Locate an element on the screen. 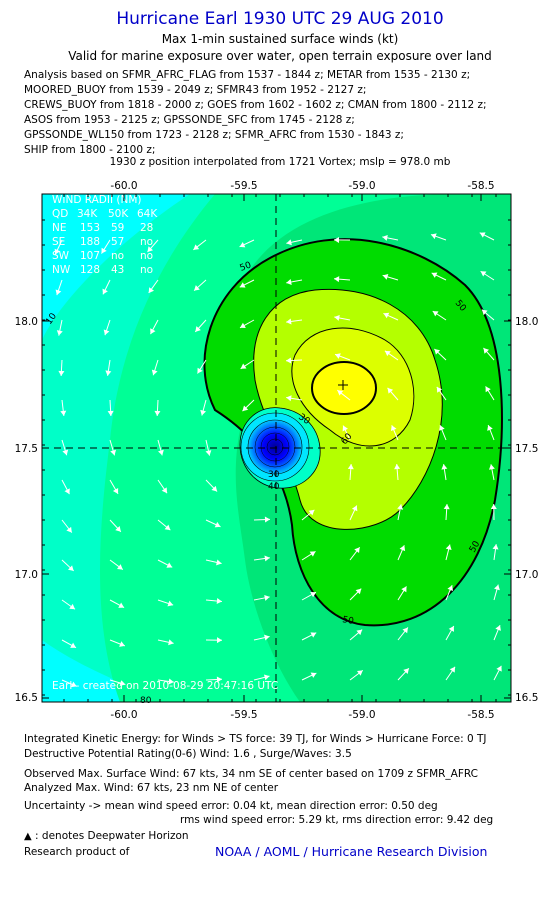 The height and width of the screenshot is (915, 560). radii-cell: NW is located at coordinates (61, 270).